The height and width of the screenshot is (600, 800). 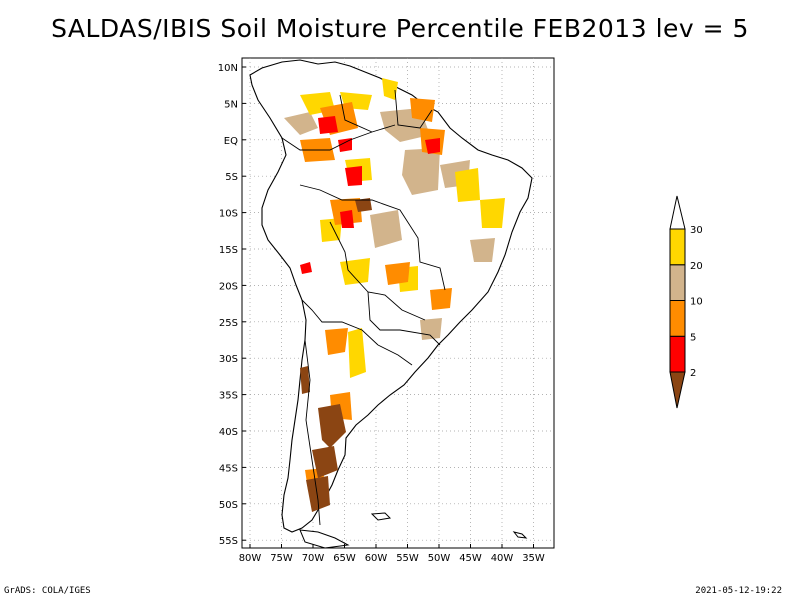 What do you see at coordinates (738, 591) in the screenshot?
I see `footer-timestamp: 2021-05-12-19:22` at bounding box center [738, 591].